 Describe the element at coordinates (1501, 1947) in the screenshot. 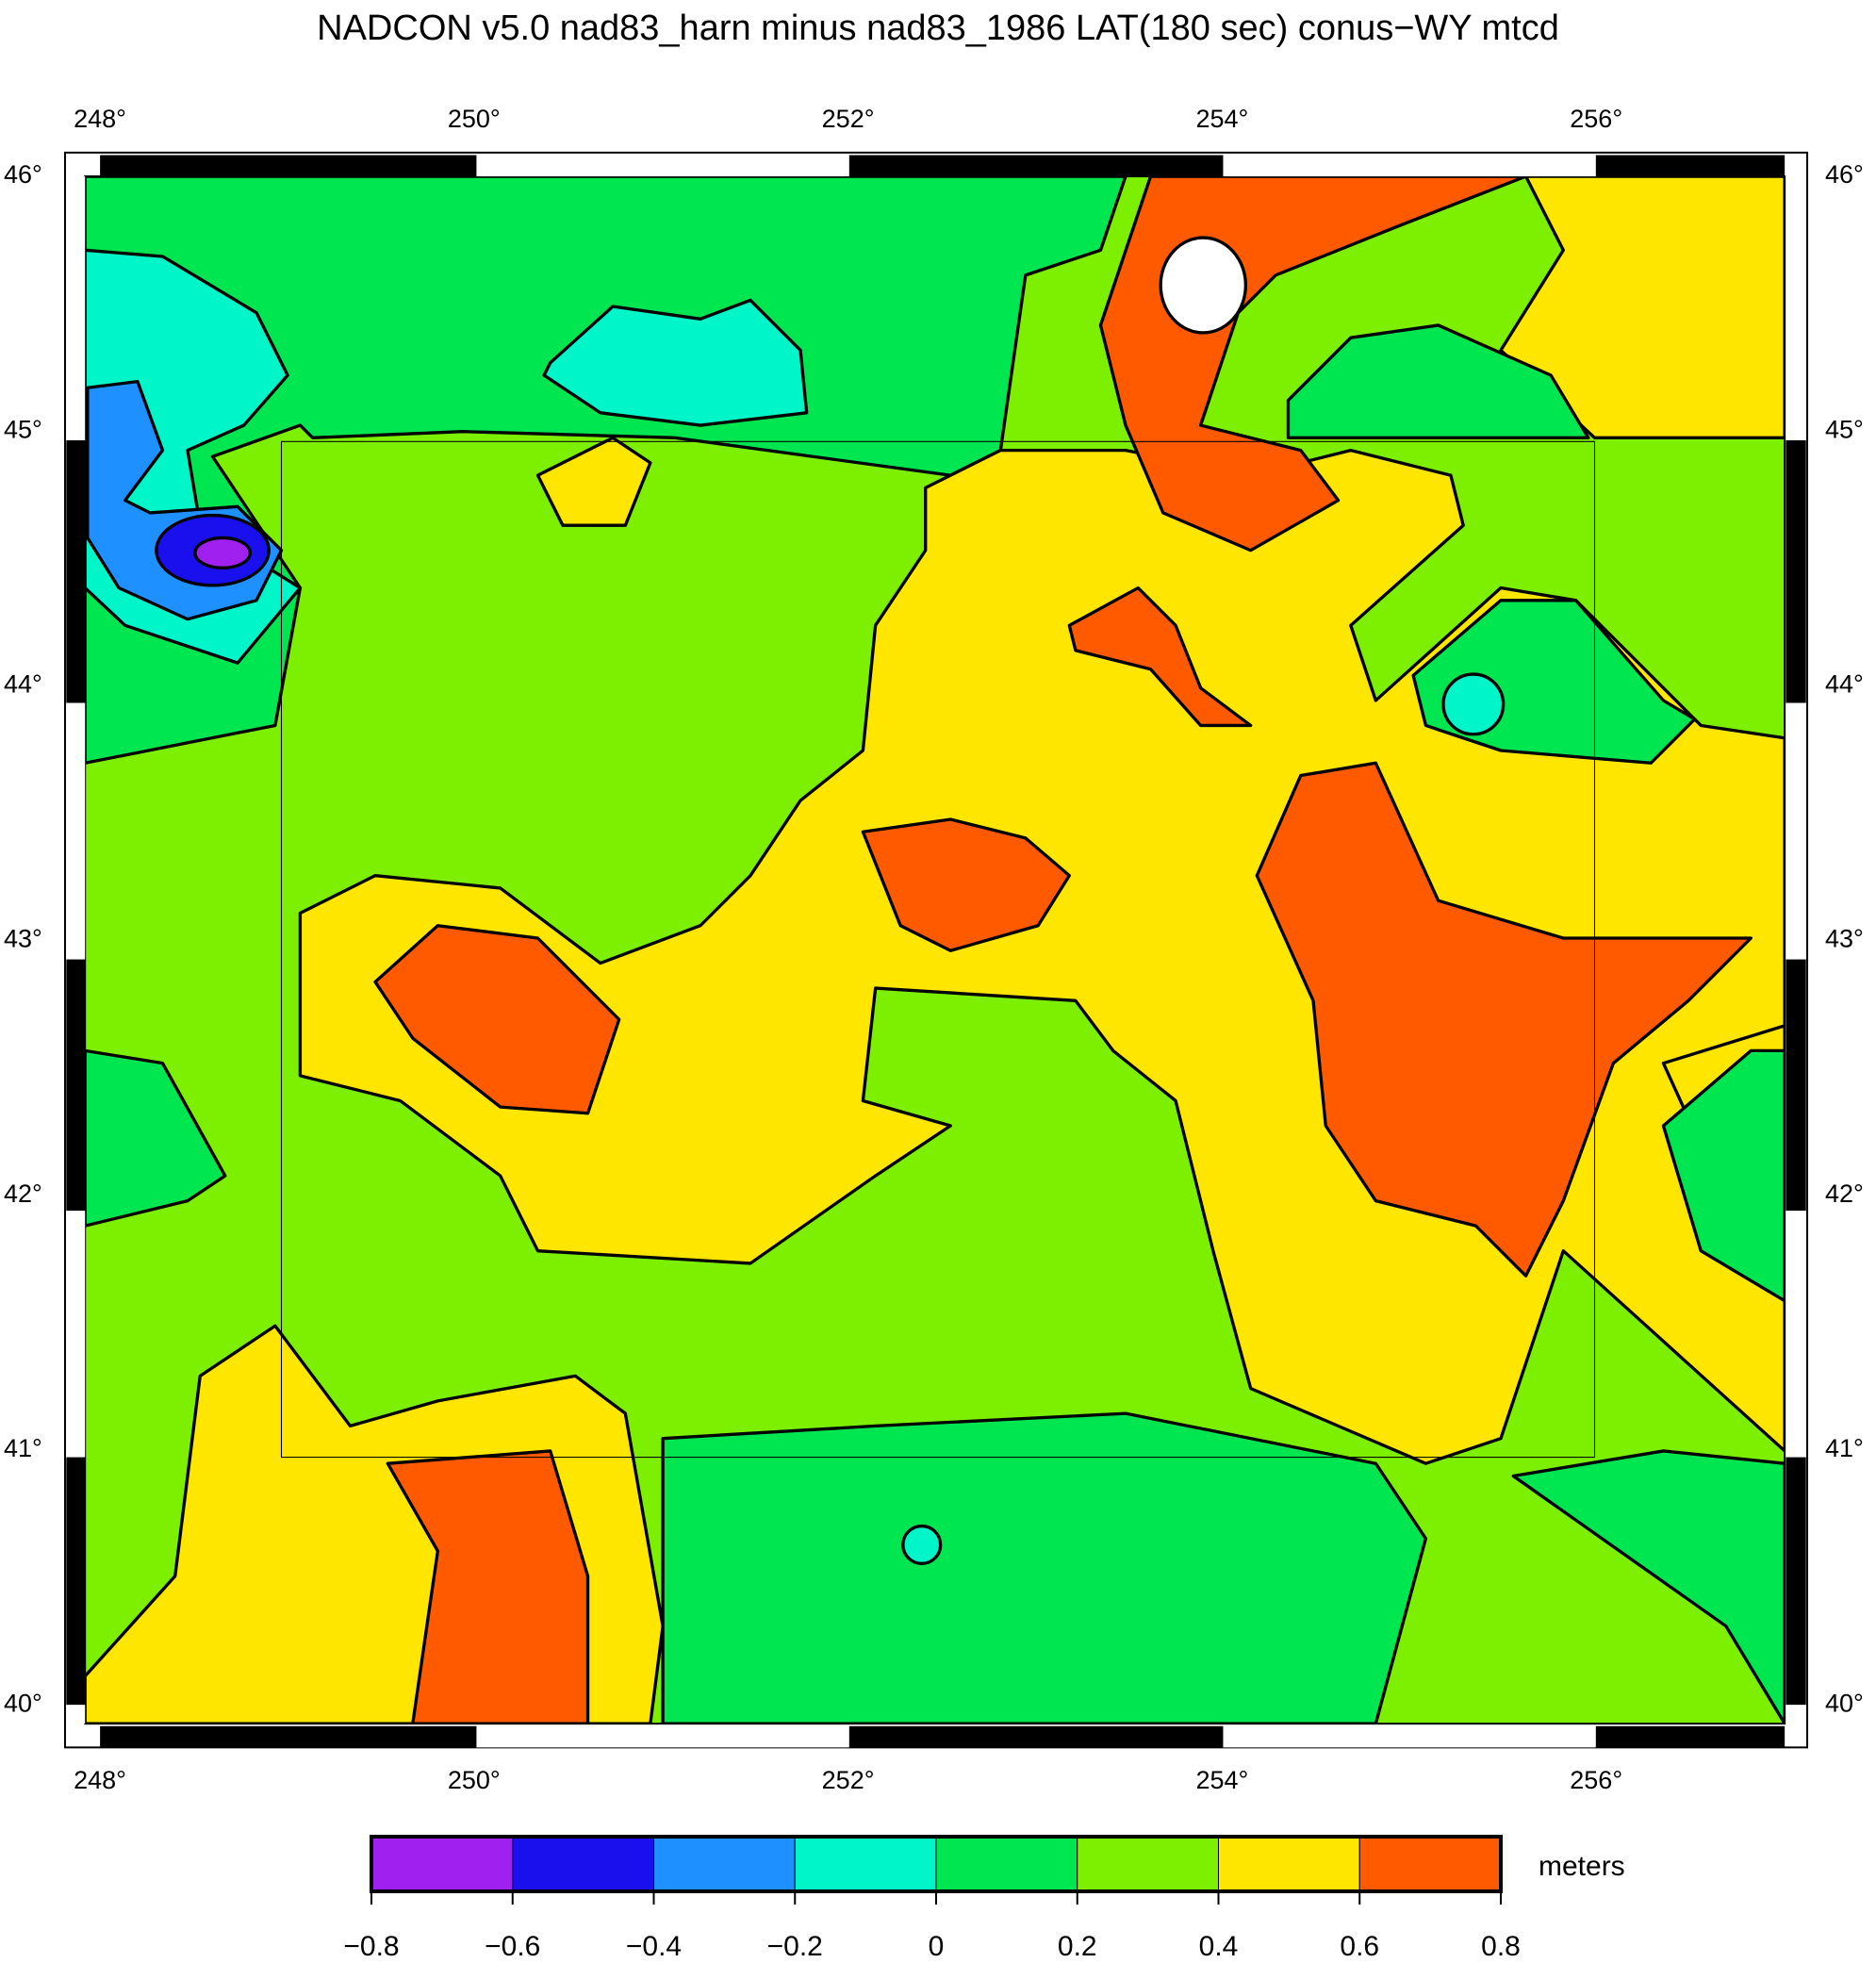

I see `colorbar-tick-label: 0.8` at that location.